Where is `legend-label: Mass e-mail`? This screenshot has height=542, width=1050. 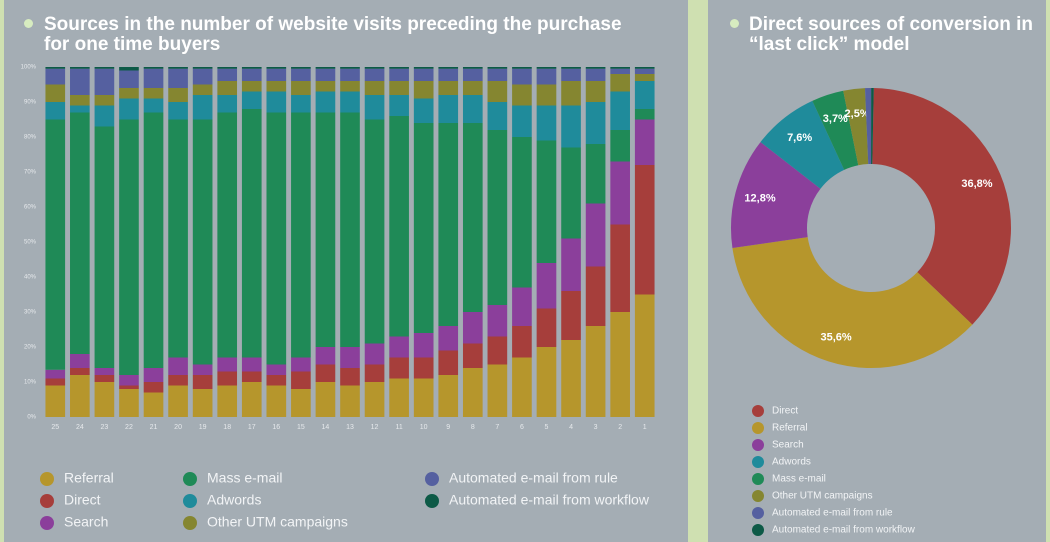 legend-label: Mass e-mail is located at coordinates (244, 478).